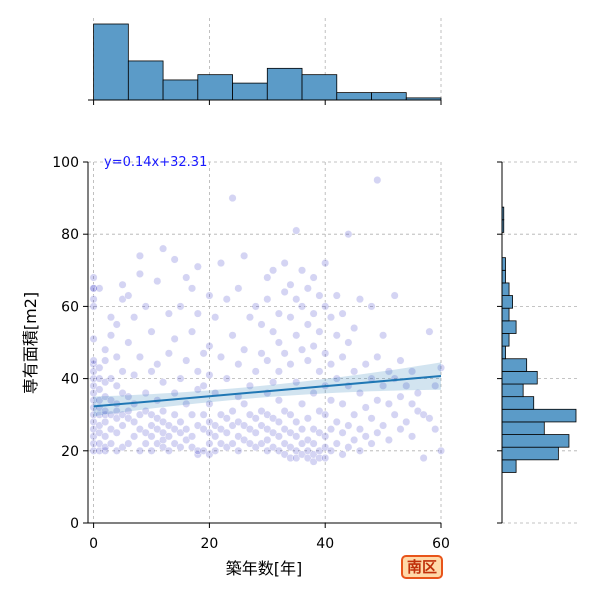 The height and width of the screenshot is (600, 600). I want to click on y-tick-label: 100, so click(65, 163).